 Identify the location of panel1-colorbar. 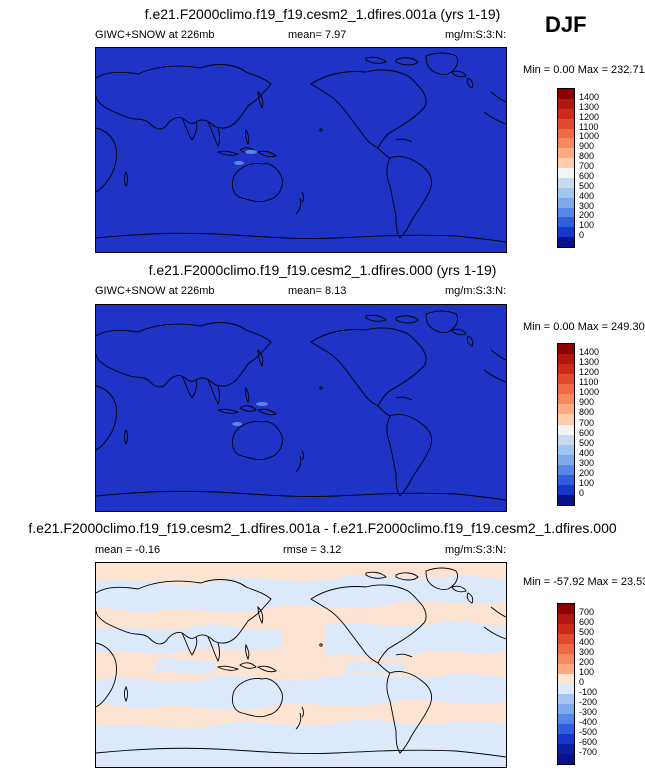
(566, 168).